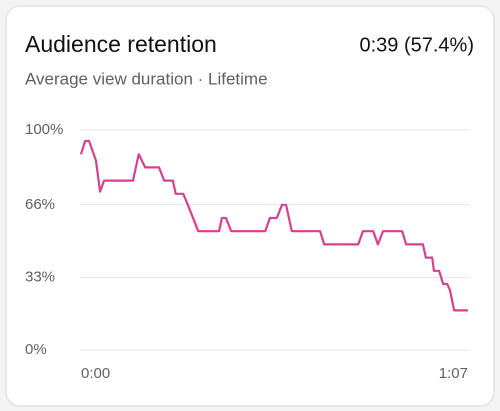 The width and height of the screenshot is (500, 411). What do you see at coordinates (44, 129) in the screenshot?
I see `y-tick-label: 100%` at bounding box center [44, 129].